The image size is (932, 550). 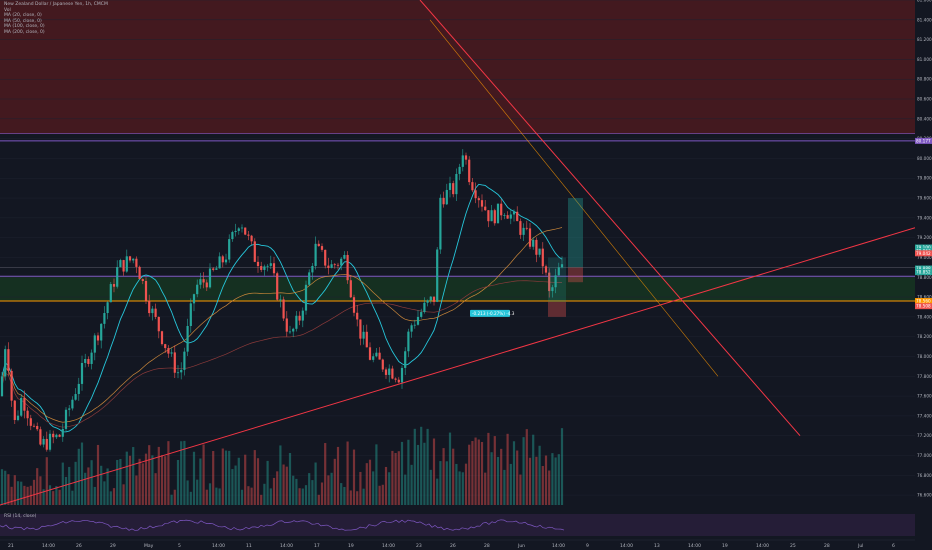 I want to click on x-tick-label: 23, so click(x=419, y=546).